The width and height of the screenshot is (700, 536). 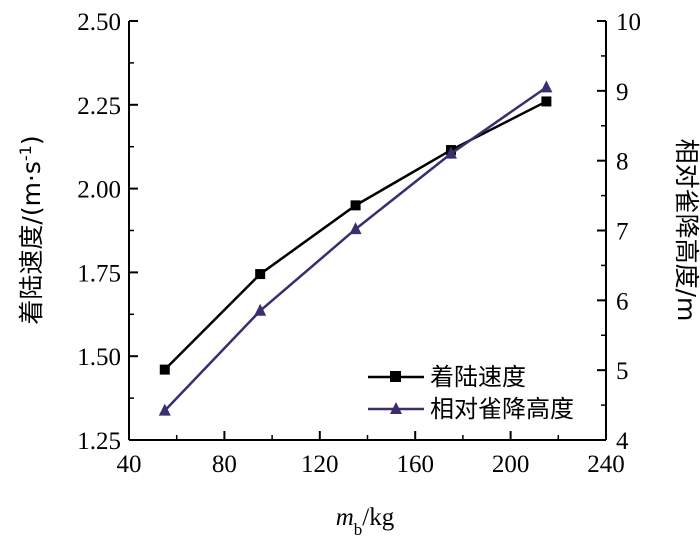 What do you see at coordinates (606, 464) in the screenshot?
I see `x-tick-label: 240` at bounding box center [606, 464].